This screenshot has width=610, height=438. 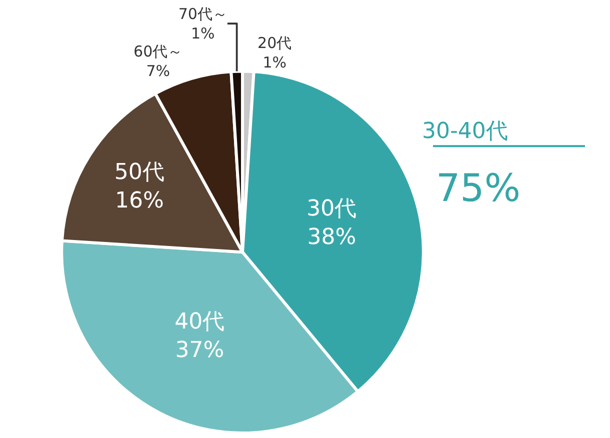 I want to click on slice-label: 40代, so click(x=199, y=321).